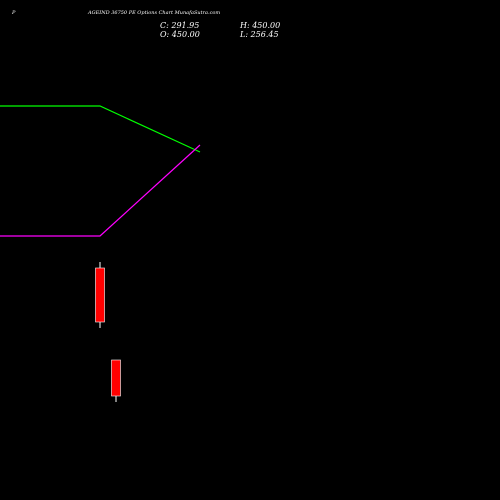 This screenshot has height=500, width=500. What do you see at coordinates (13, 13) in the screenshot?
I see `title-left: P` at bounding box center [13, 13].